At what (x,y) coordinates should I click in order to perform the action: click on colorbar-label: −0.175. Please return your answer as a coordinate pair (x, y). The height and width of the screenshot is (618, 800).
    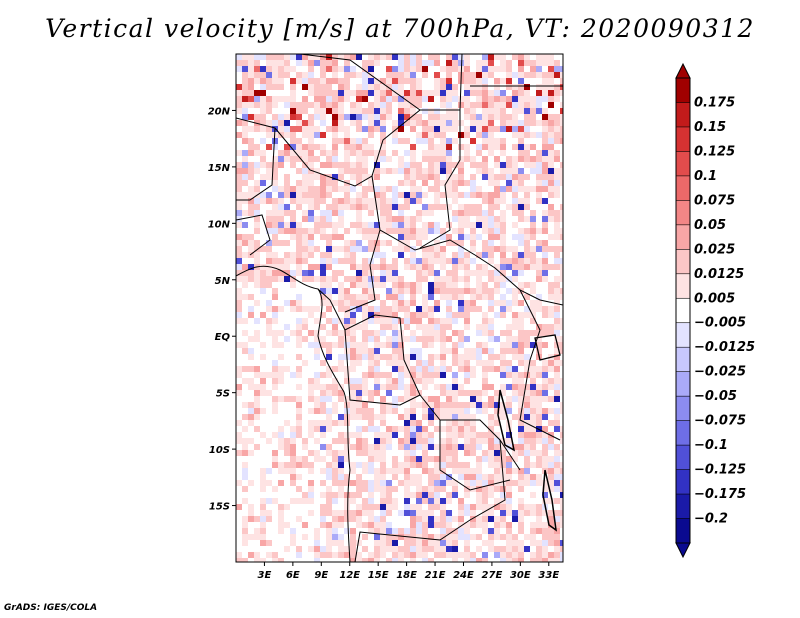
    Looking at the image, I should click on (720, 494).